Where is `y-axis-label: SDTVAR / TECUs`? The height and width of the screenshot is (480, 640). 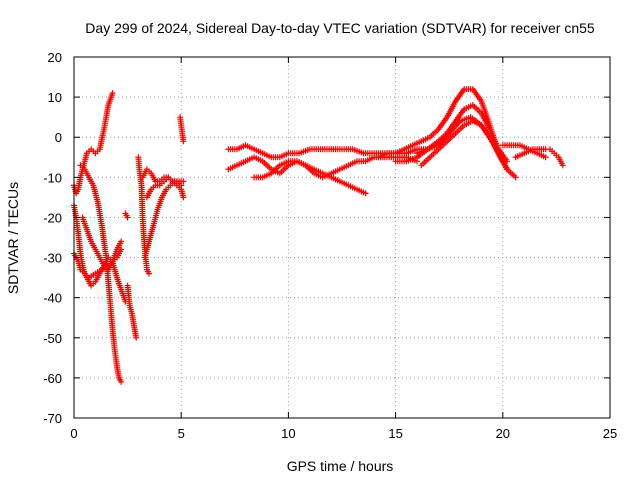 y-axis-label: SDTVAR / TECUs is located at coordinates (13, 238).